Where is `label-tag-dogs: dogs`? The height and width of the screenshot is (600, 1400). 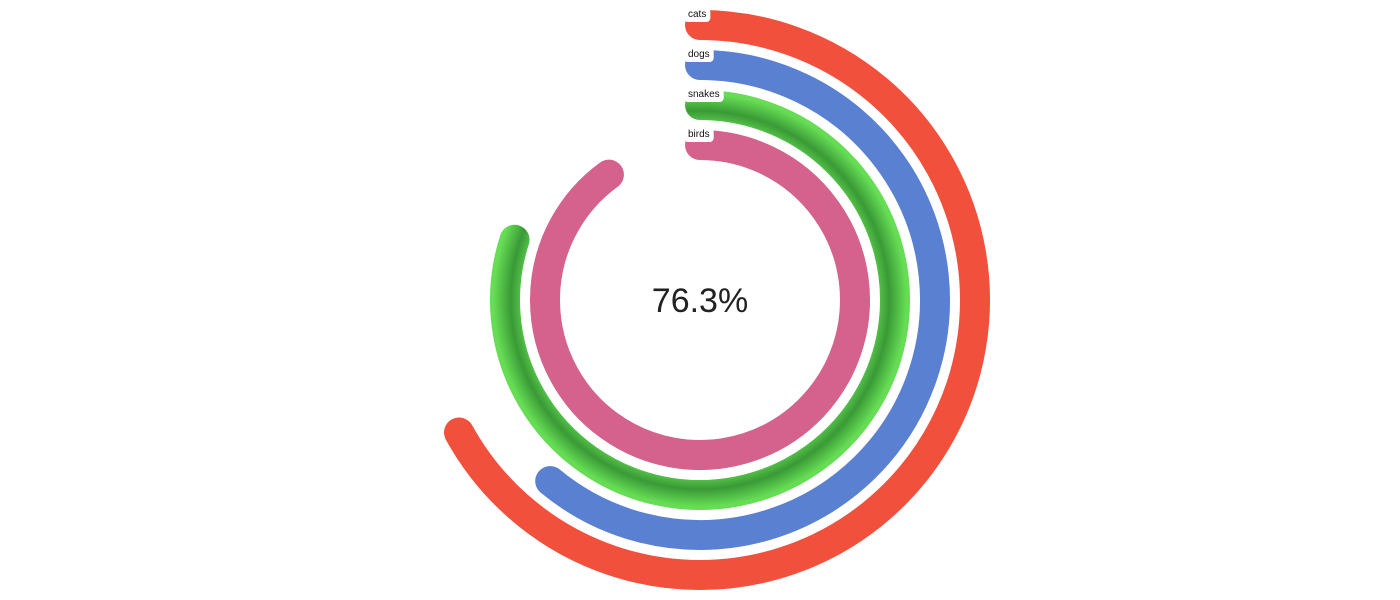 label-tag-dogs: dogs is located at coordinates (699, 55).